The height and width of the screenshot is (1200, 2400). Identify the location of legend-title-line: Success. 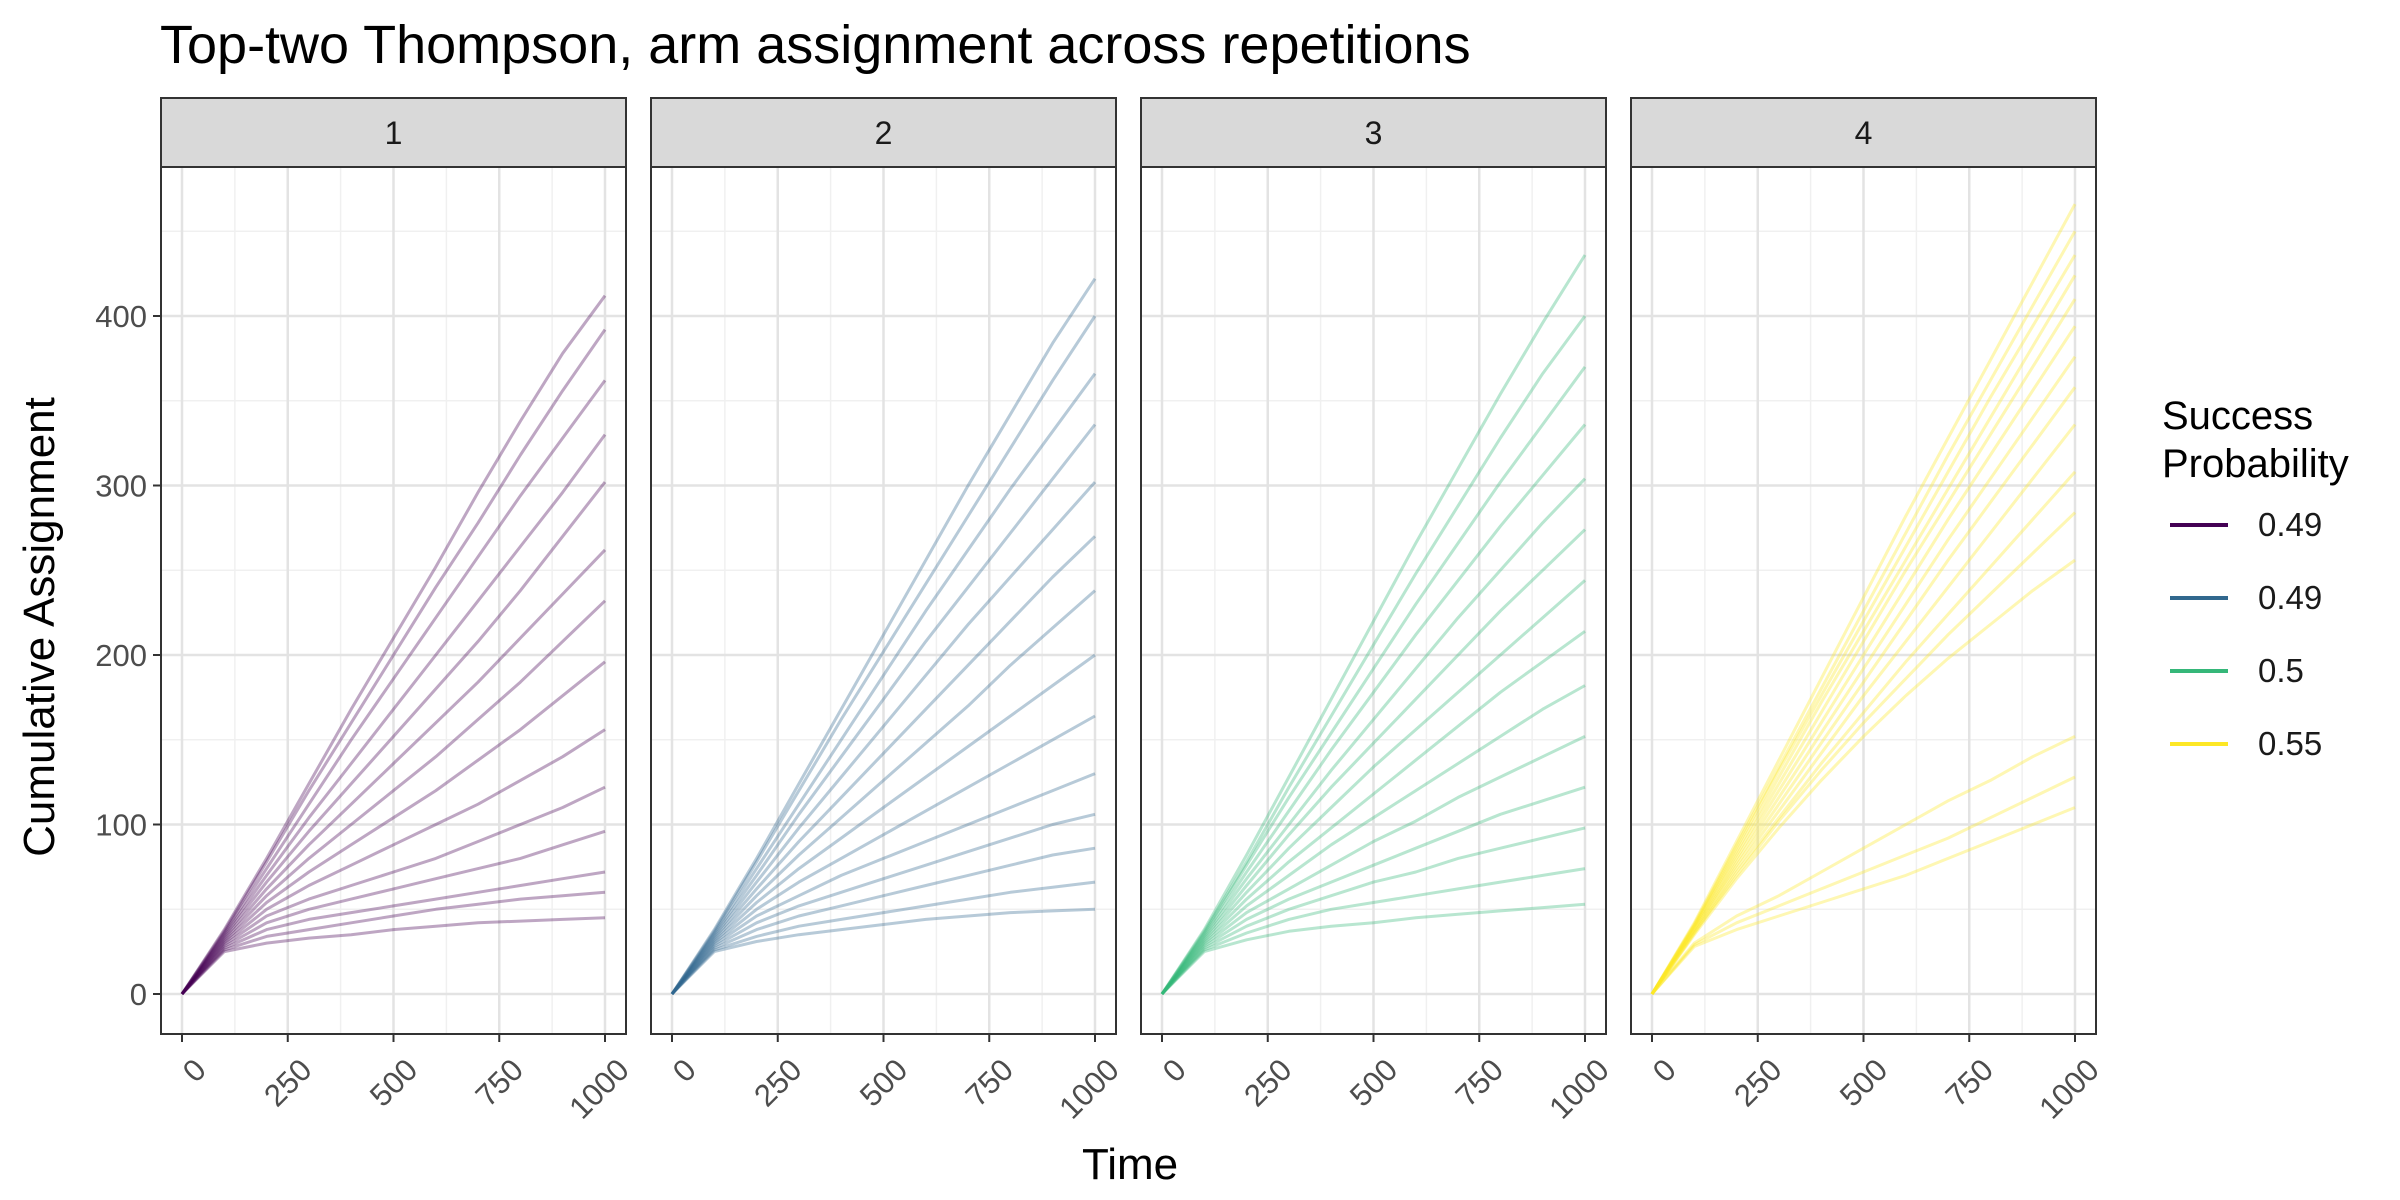
(2238, 416).